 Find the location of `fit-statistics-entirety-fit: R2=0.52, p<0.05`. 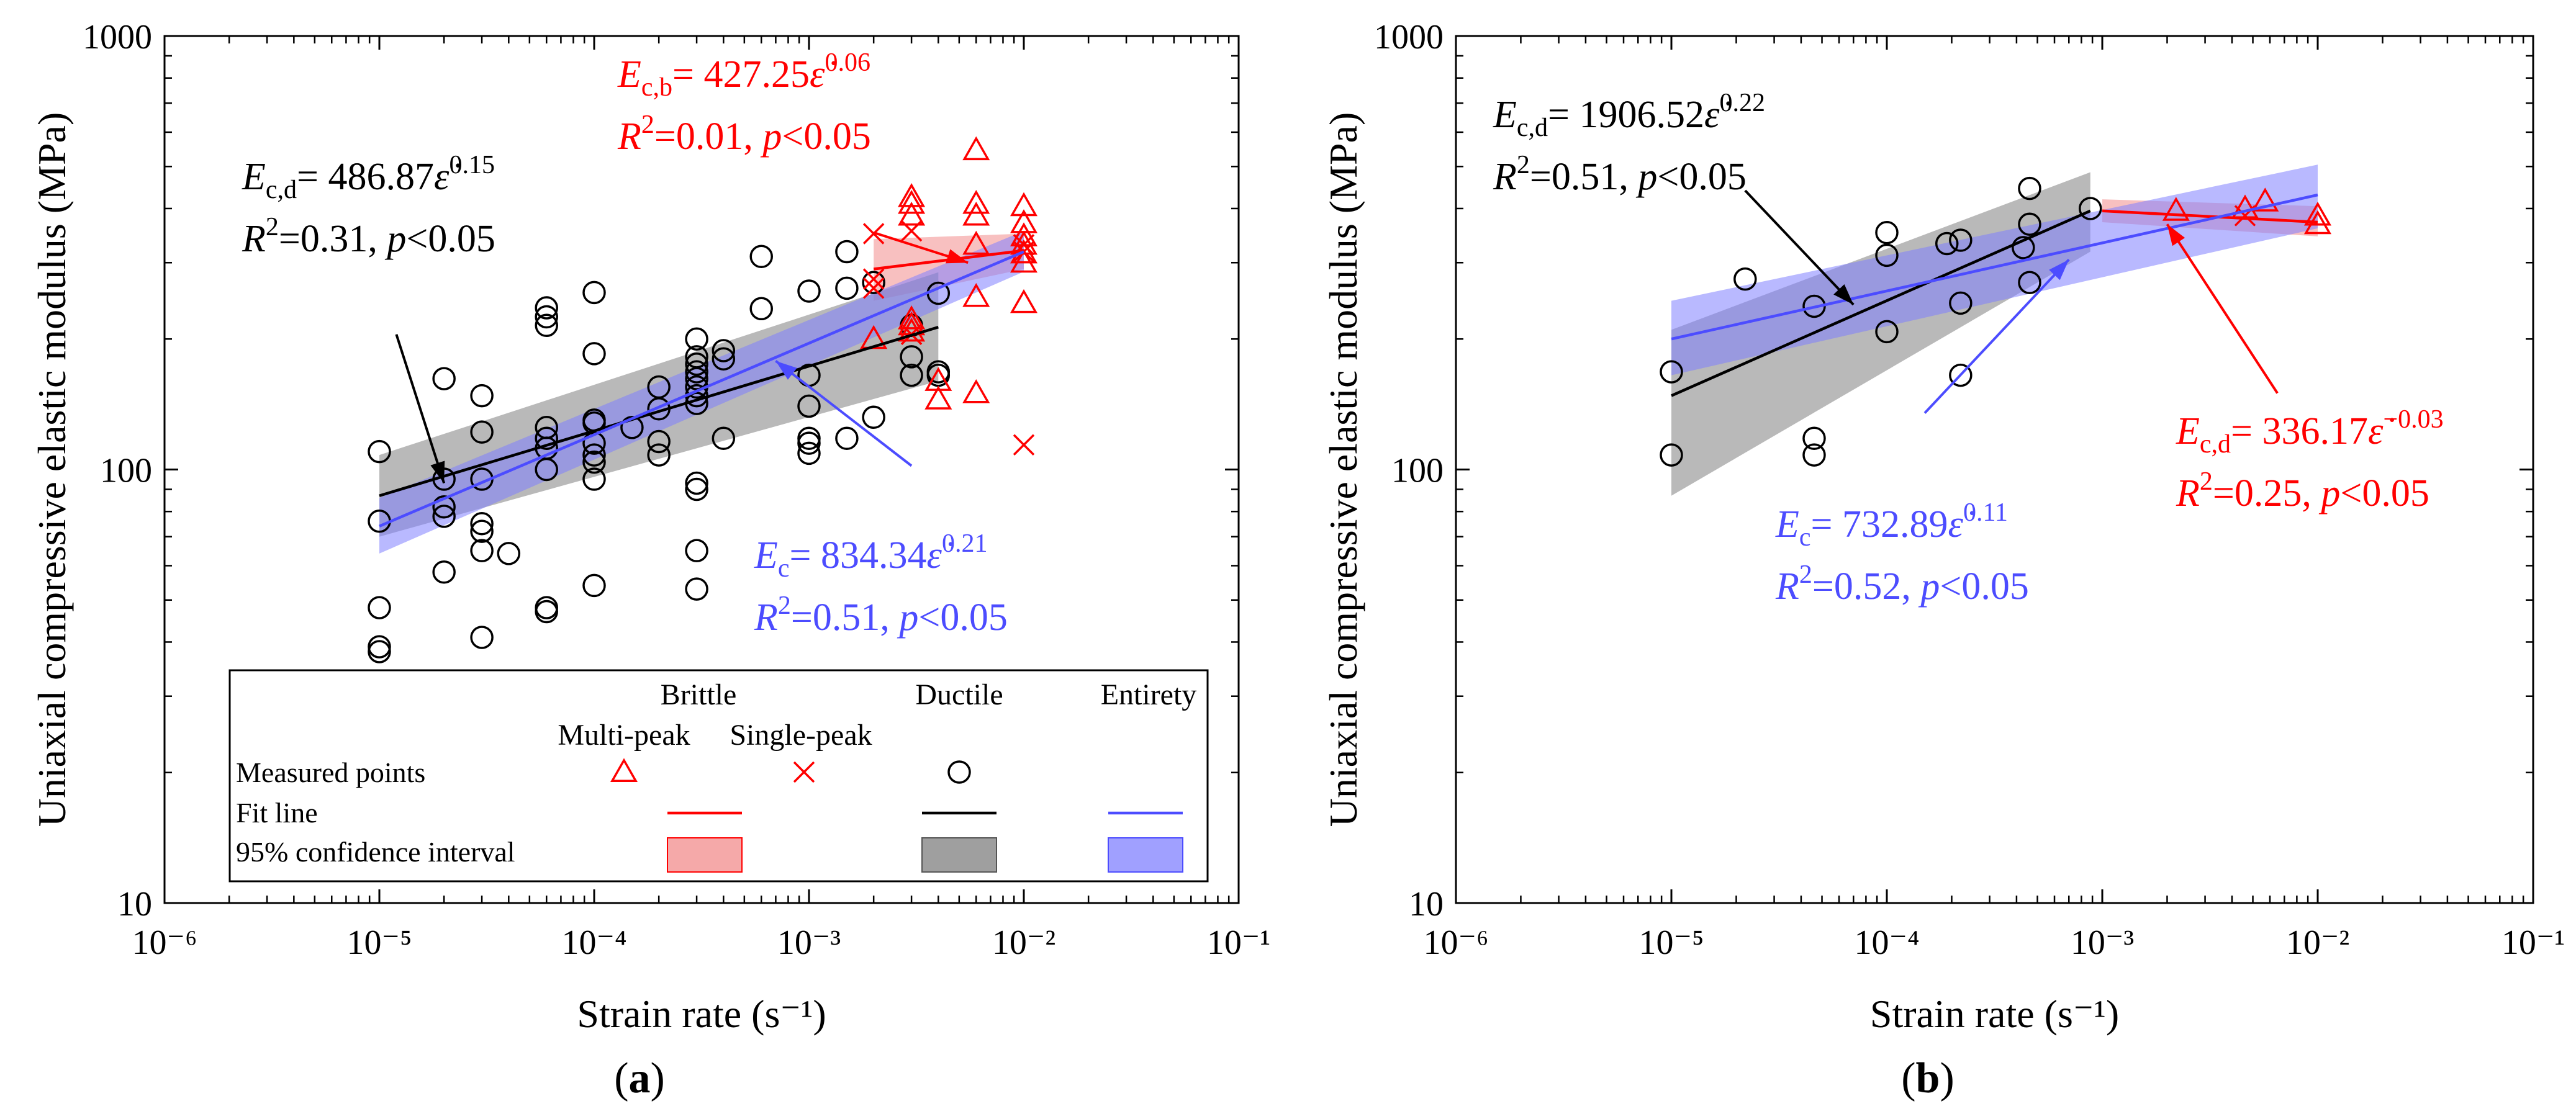

fit-statistics-entirety-fit: R2=0.52, p<0.05 is located at coordinates (1902, 584).